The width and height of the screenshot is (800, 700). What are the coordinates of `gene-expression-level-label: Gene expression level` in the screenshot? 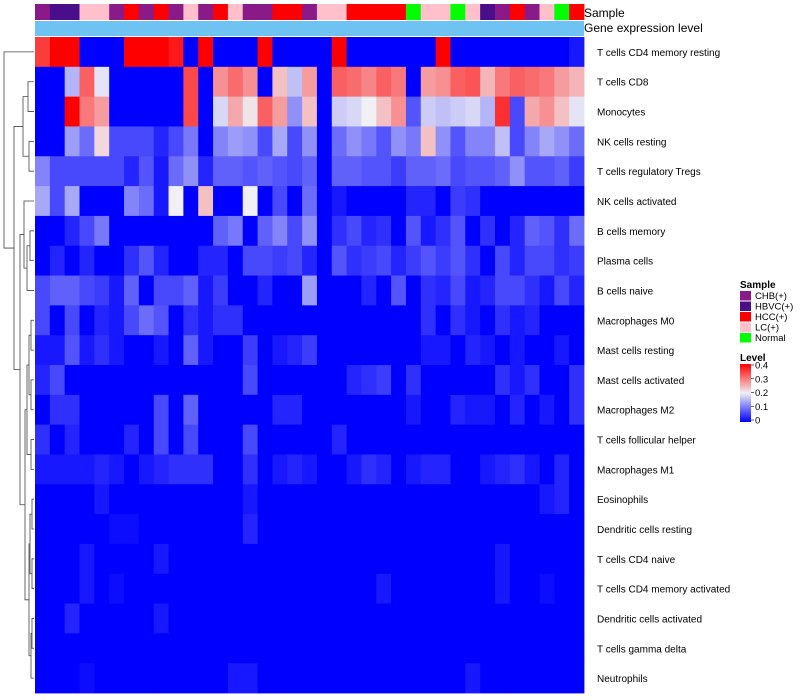 It's located at (643, 28).